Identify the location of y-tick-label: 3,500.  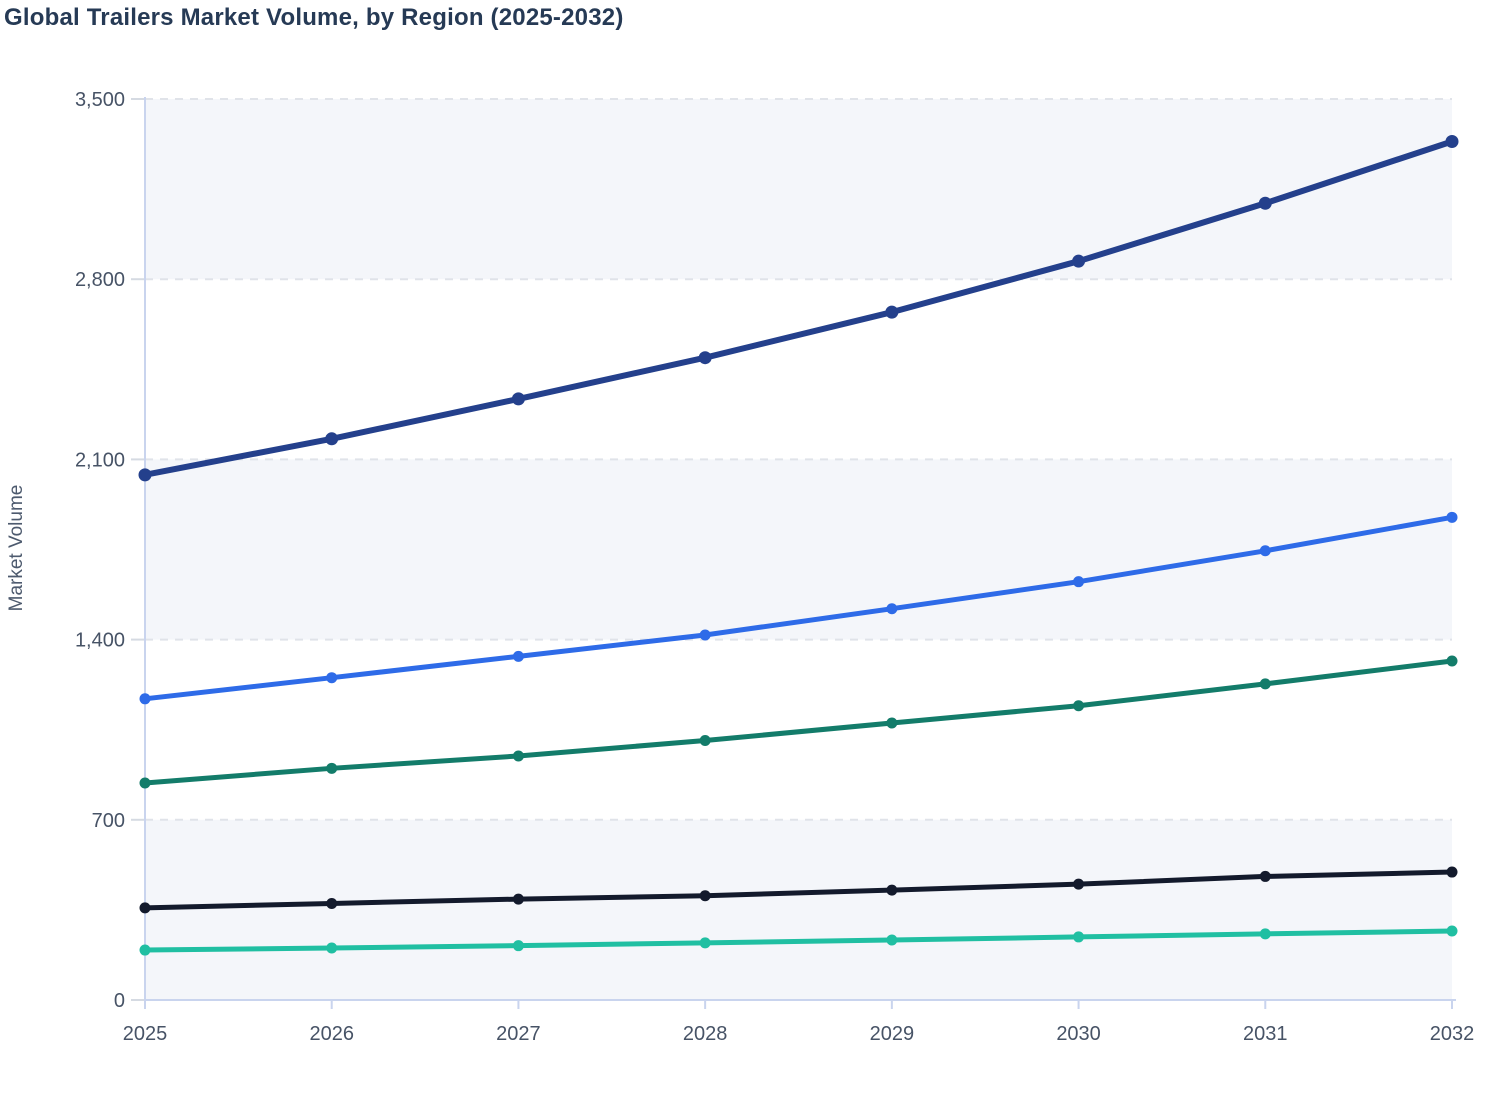
(100, 100).